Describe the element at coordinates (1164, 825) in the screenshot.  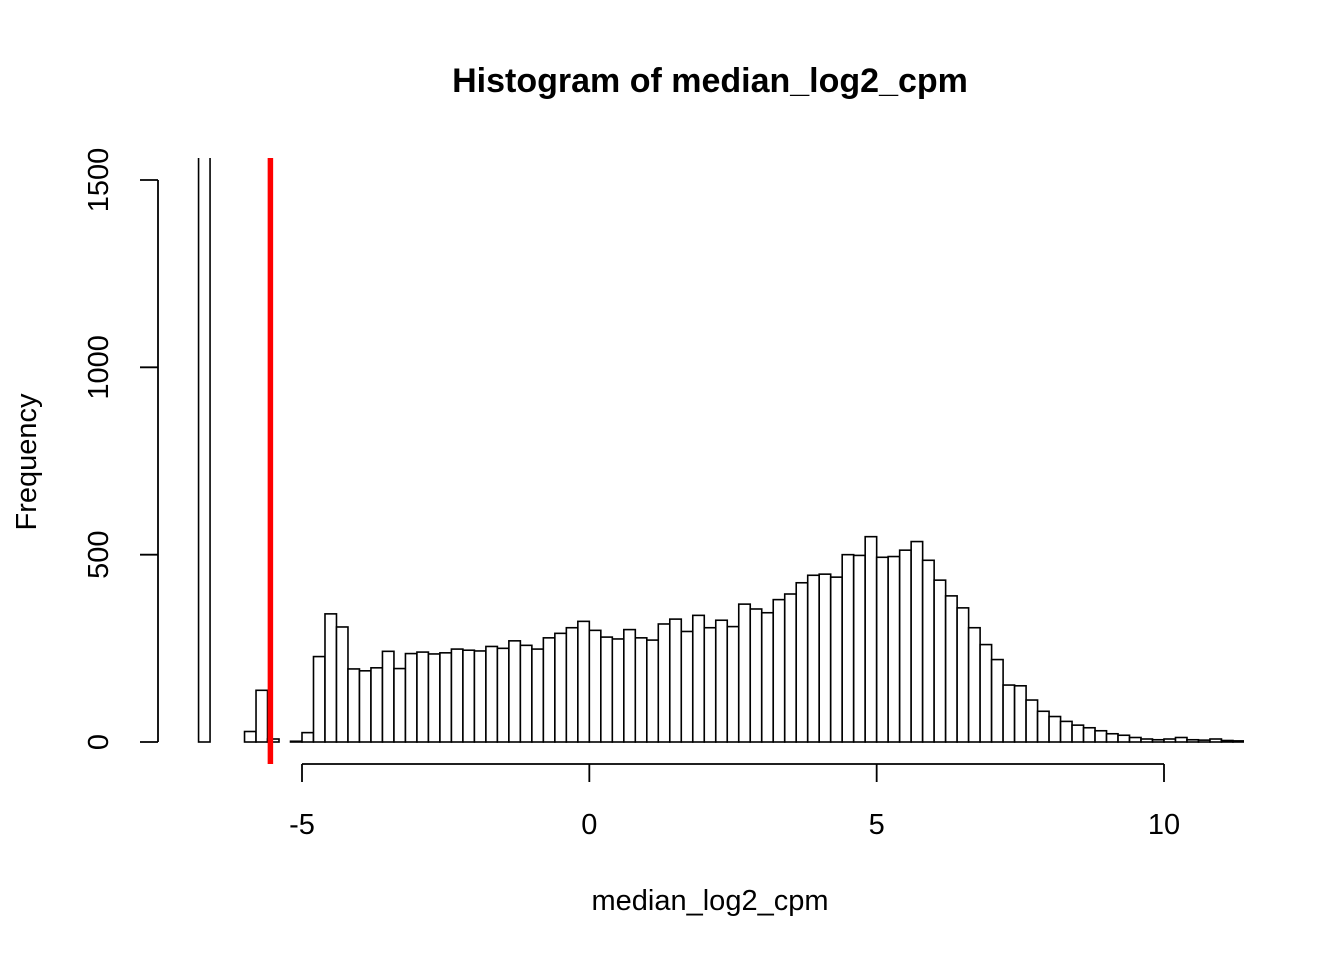
I see `x-tick-label: 10` at that location.